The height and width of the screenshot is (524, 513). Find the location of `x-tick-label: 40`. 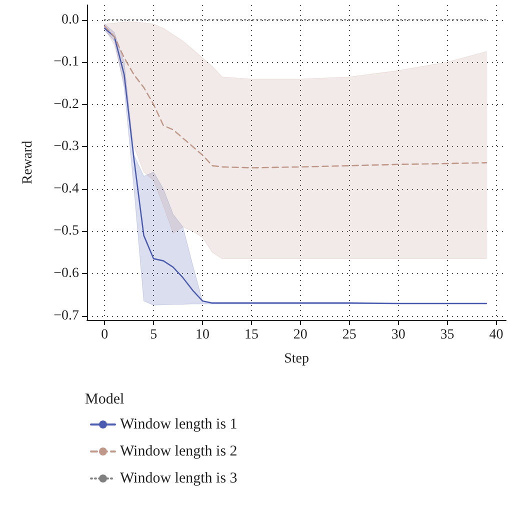

x-tick-label: 40 is located at coordinates (496, 335).